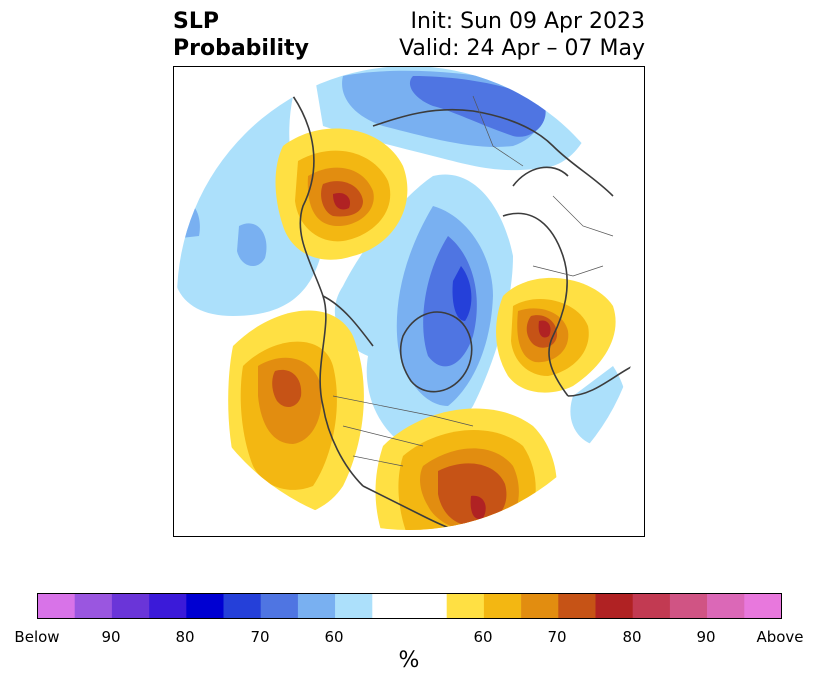  What do you see at coordinates (196, 21) in the screenshot?
I see `title-variable: SLP` at bounding box center [196, 21].